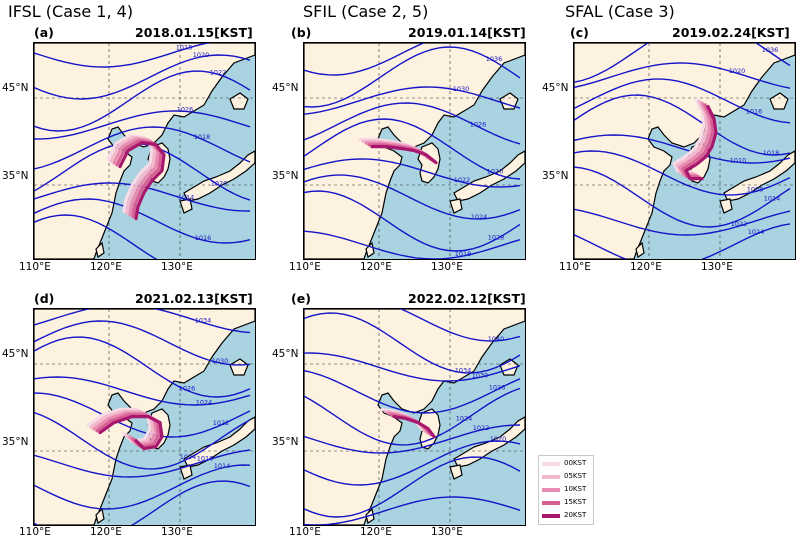  Describe the element at coordinates (15, 442) in the screenshot. I see `lat-tick-35-d: 35°N` at that location.